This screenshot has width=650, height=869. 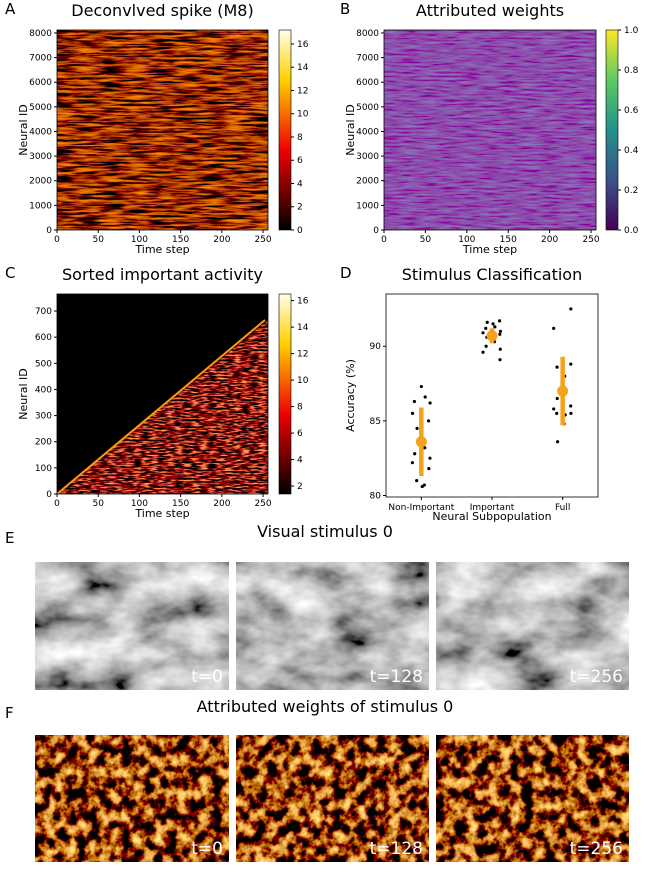 What do you see at coordinates (161, 407) in the screenshot?
I see `heatmap-diagonal` at bounding box center [161, 407].